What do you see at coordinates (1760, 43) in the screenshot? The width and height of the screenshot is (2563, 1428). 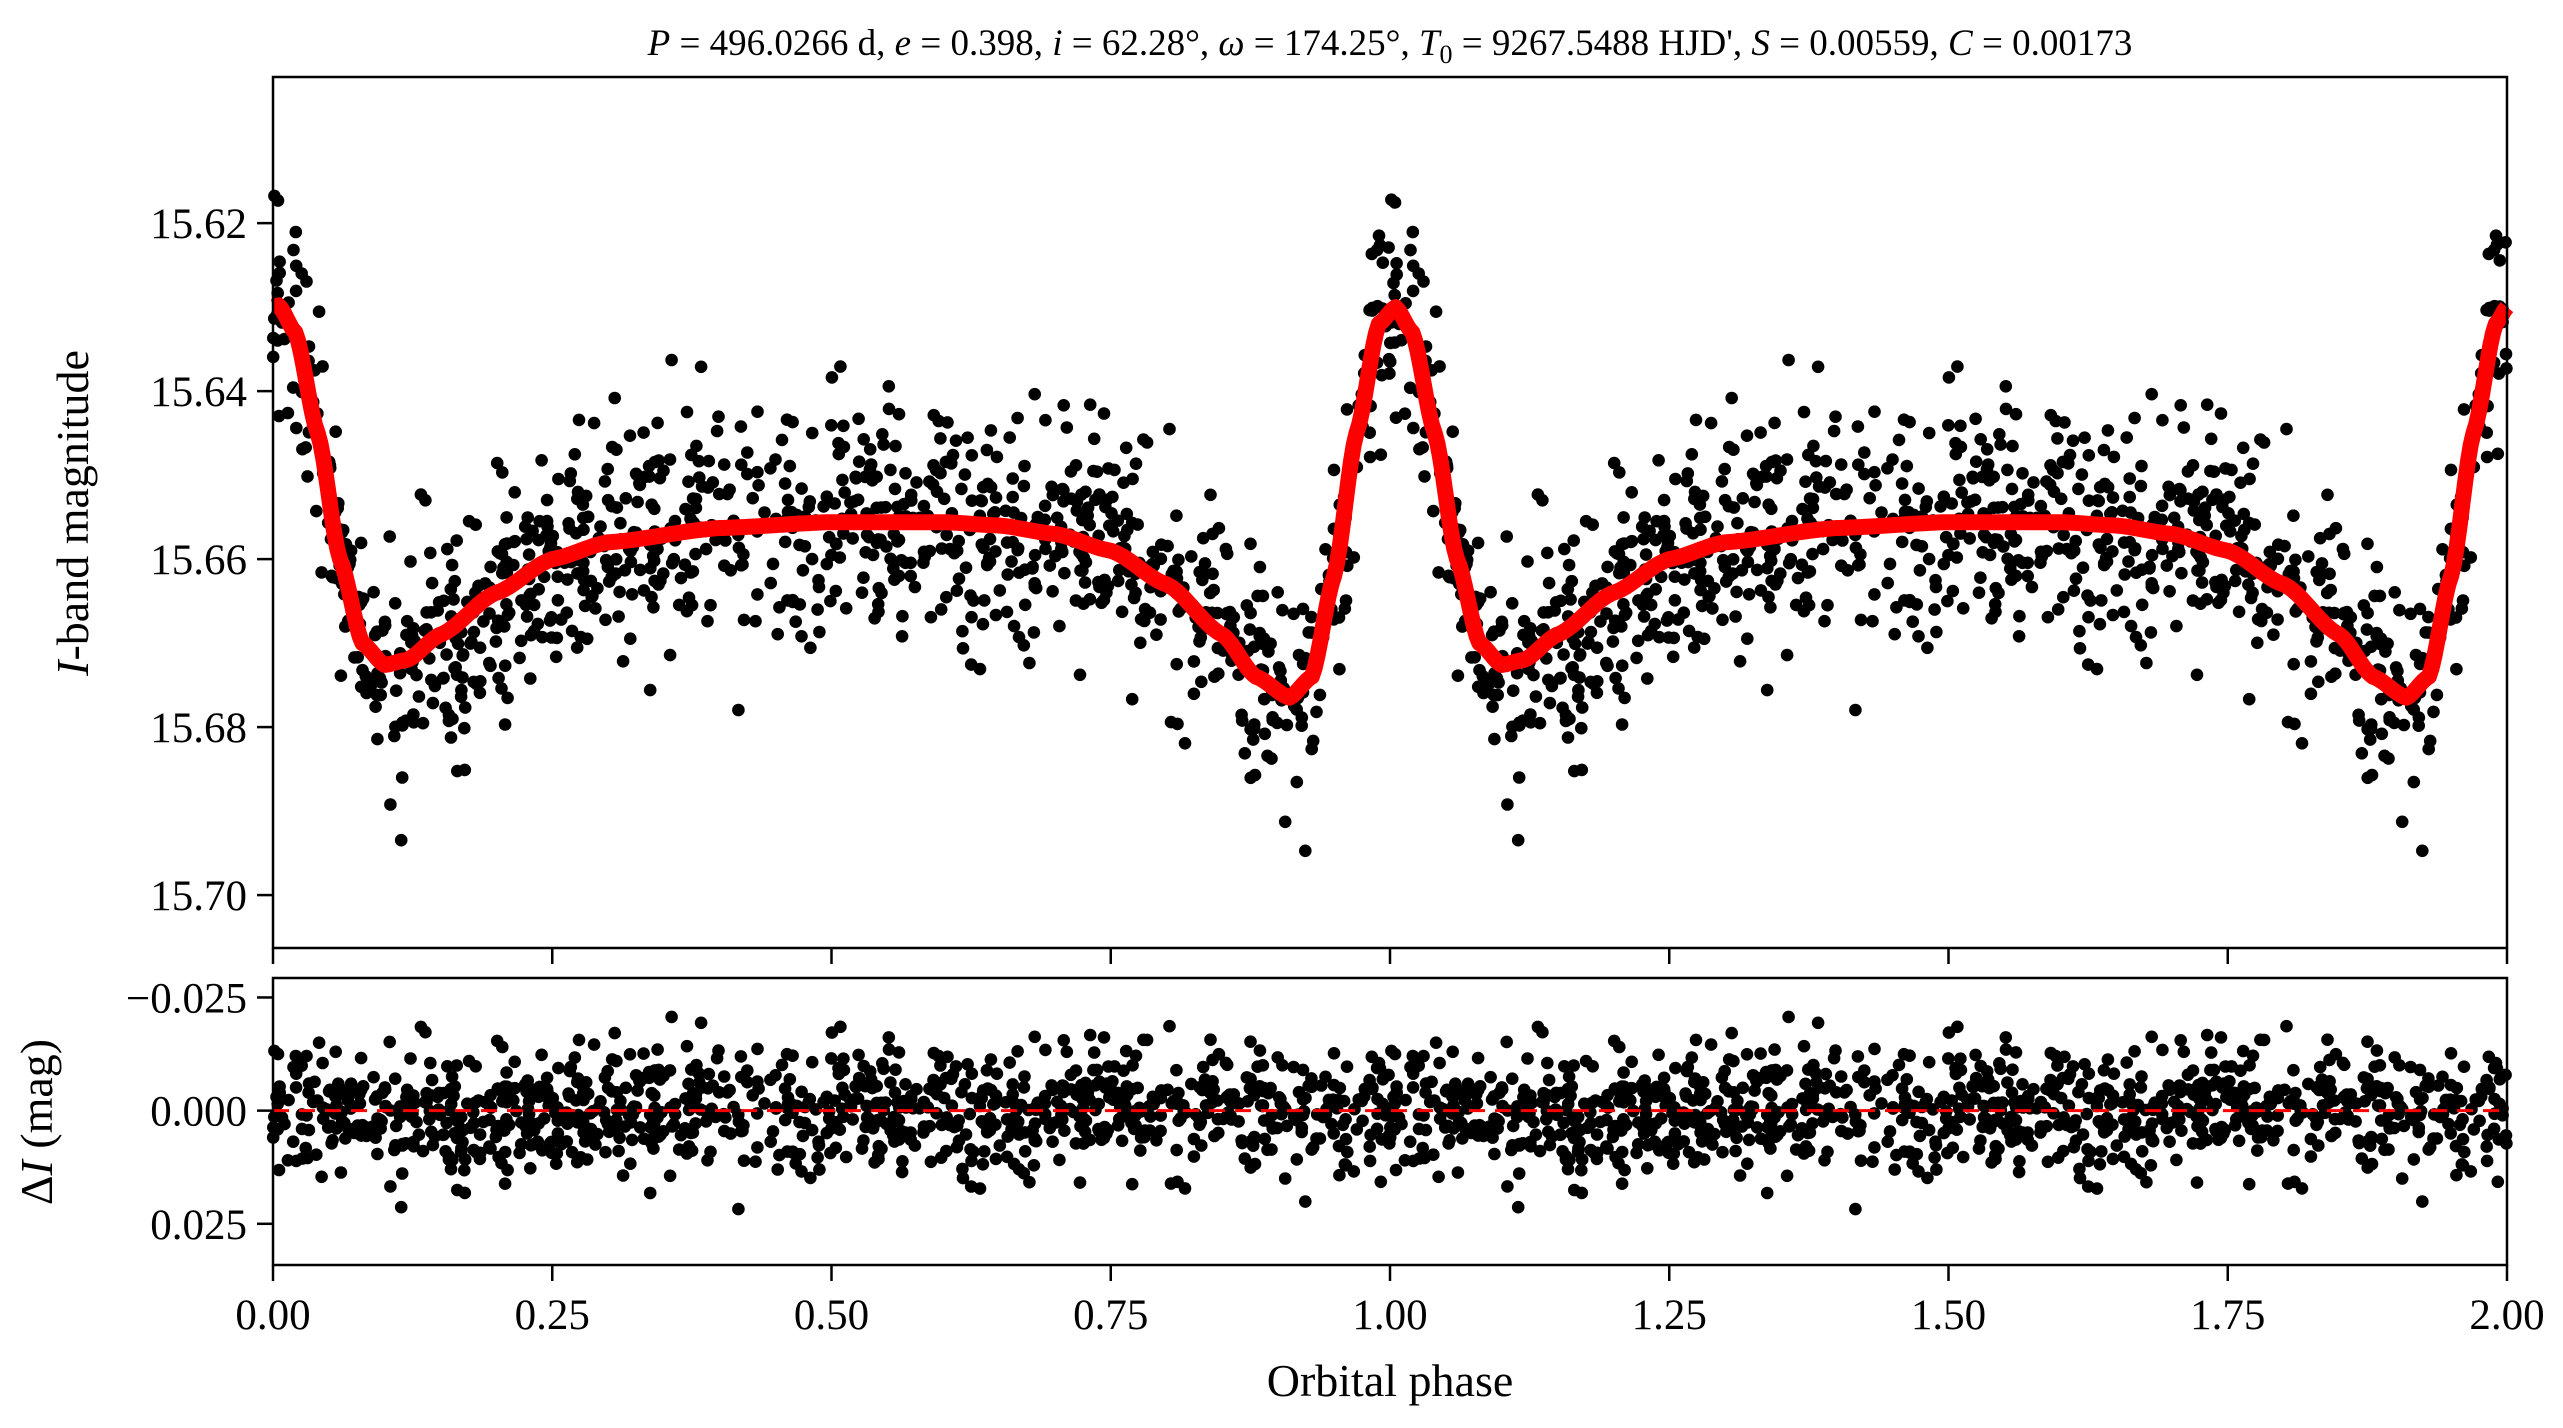 I see `title-segment: S` at bounding box center [1760, 43].